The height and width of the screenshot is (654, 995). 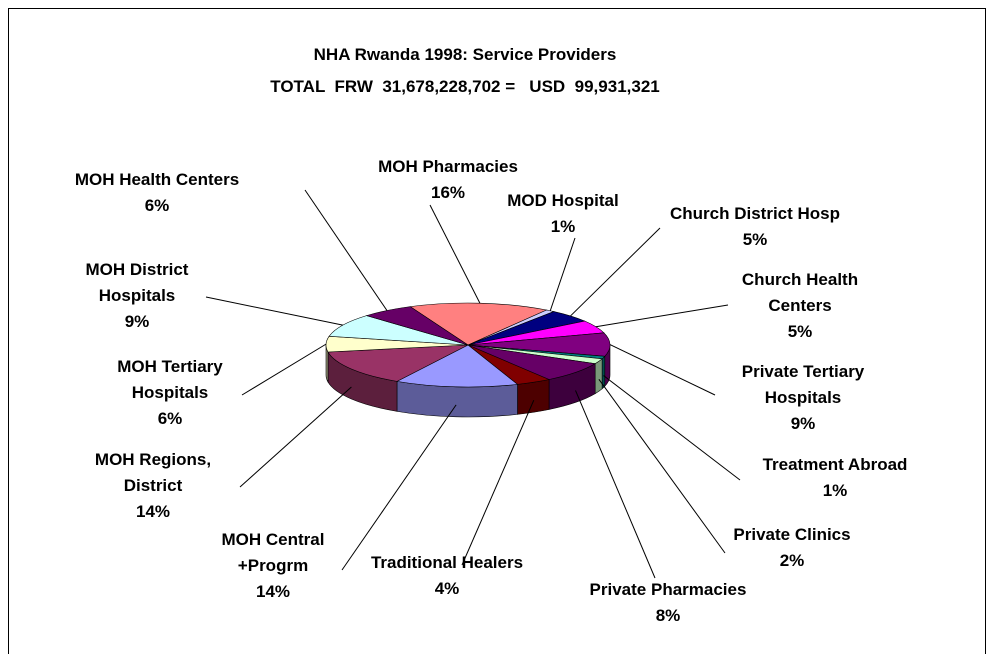 What do you see at coordinates (835, 478) in the screenshot?
I see `slice-label: Treatment Abroad 1%` at bounding box center [835, 478].